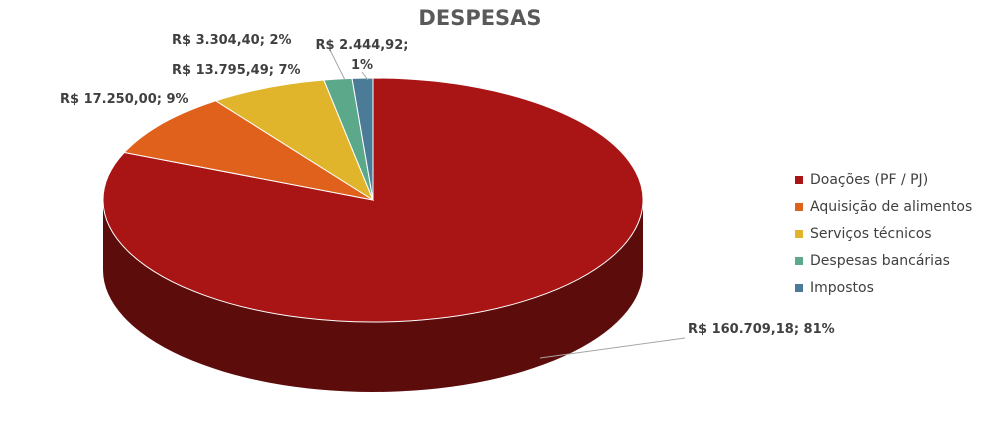  Describe the element at coordinates (362, 55) in the screenshot. I see `data-label: R$ 2.444,92; 1%` at that location.